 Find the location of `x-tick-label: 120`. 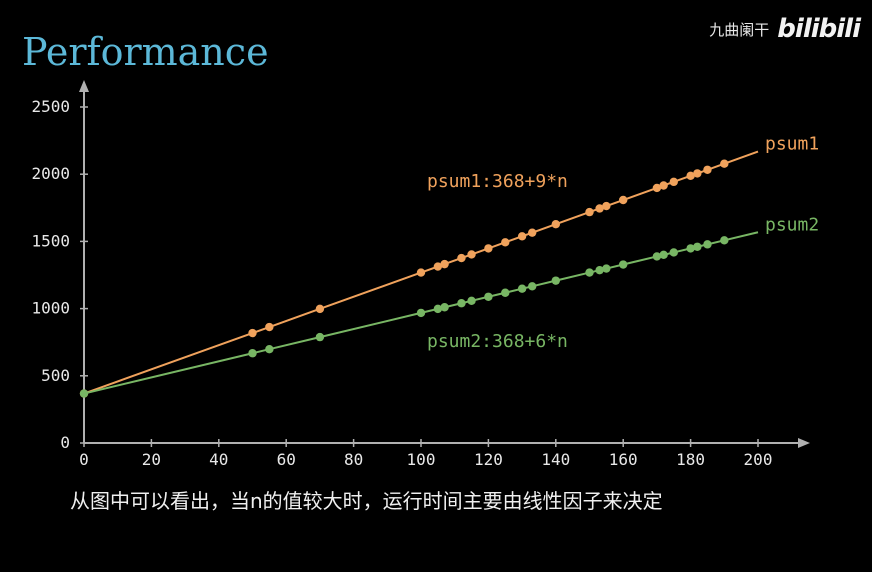

x-tick-label: 120 is located at coordinates (488, 459).